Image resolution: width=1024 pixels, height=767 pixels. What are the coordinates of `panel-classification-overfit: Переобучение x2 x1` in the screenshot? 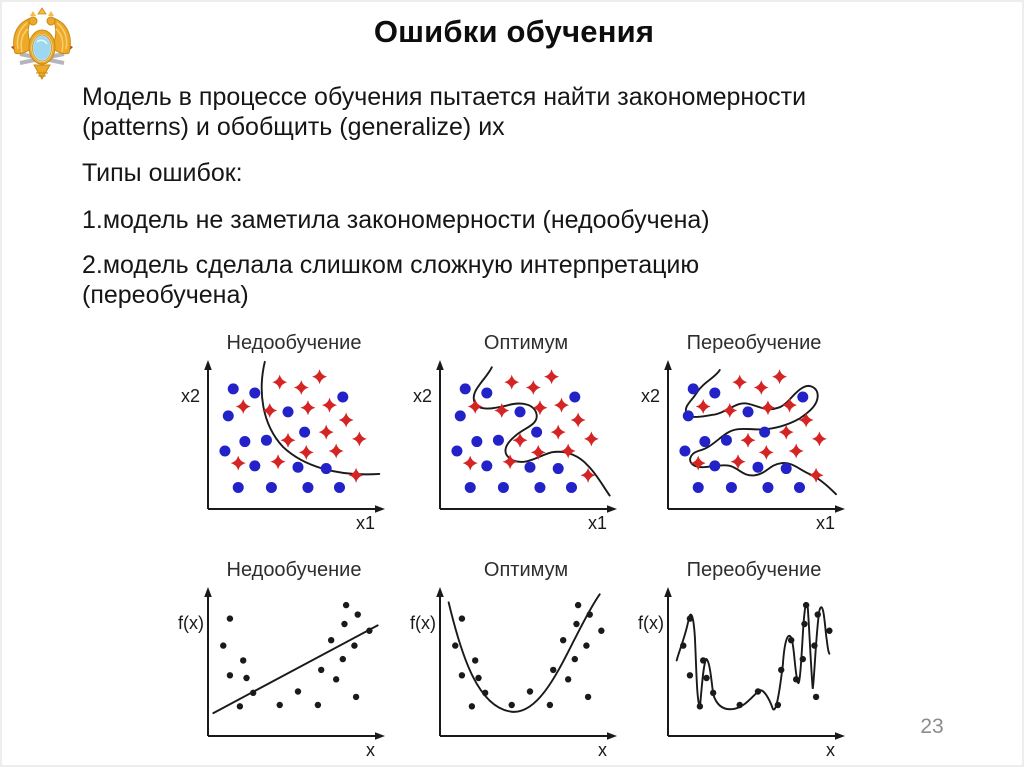 It's located at (748, 432).